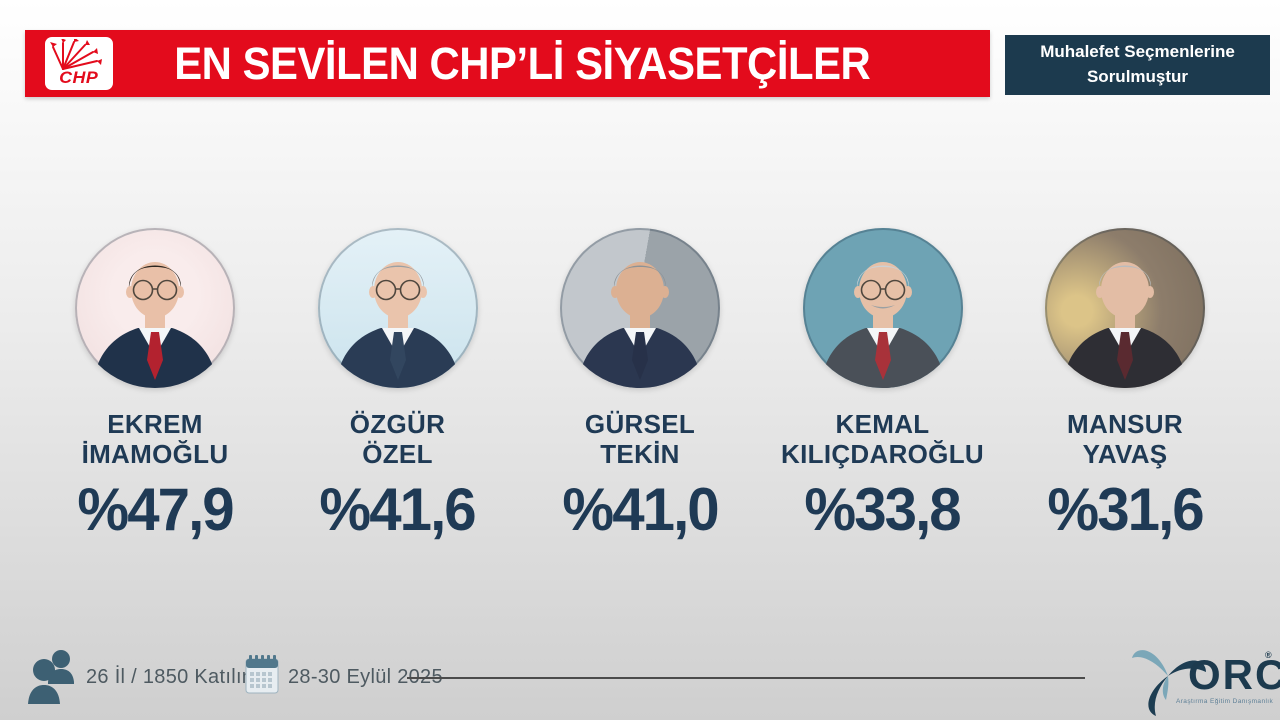 Image resolution: width=1280 pixels, height=720 pixels. I want to click on poll-percentage: %31,6, so click(1125, 509).